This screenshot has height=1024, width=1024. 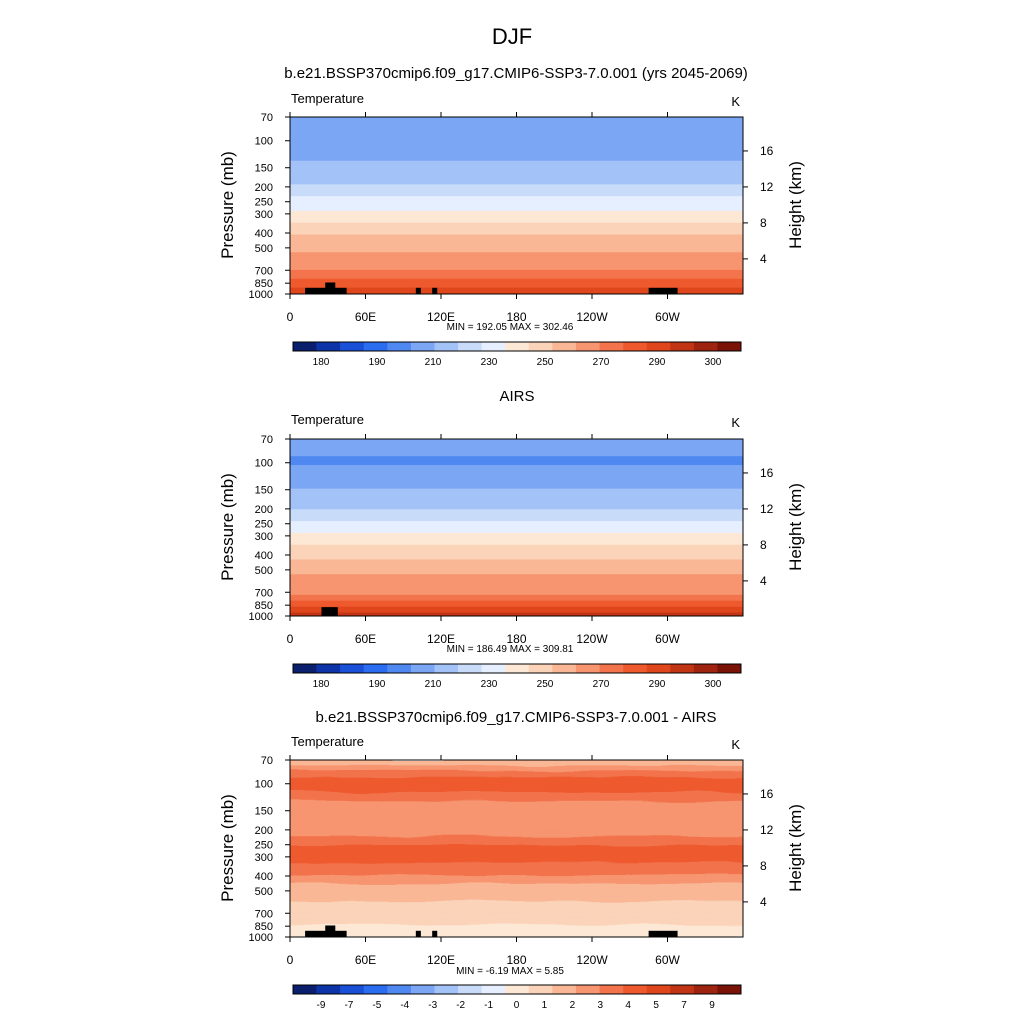 What do you see at coordinates (758, 205) in the screenshot?
I see `y-axis-right: 16 12 8 4` at bounding box center [758, 205].